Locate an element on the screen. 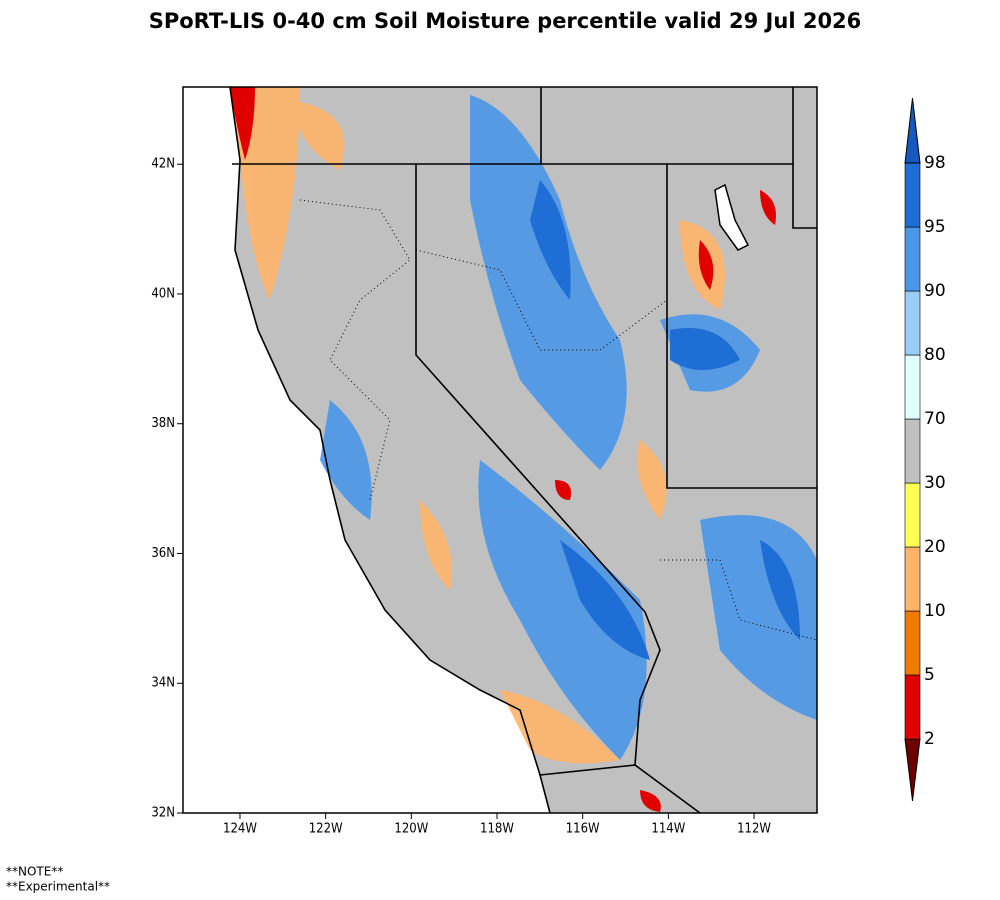 Image resolution: width=1000 pixels, height=900 pixels. colorbar: 2 5 10 20 30 70 80 90 95 98 is located at coordinates (925, 449).